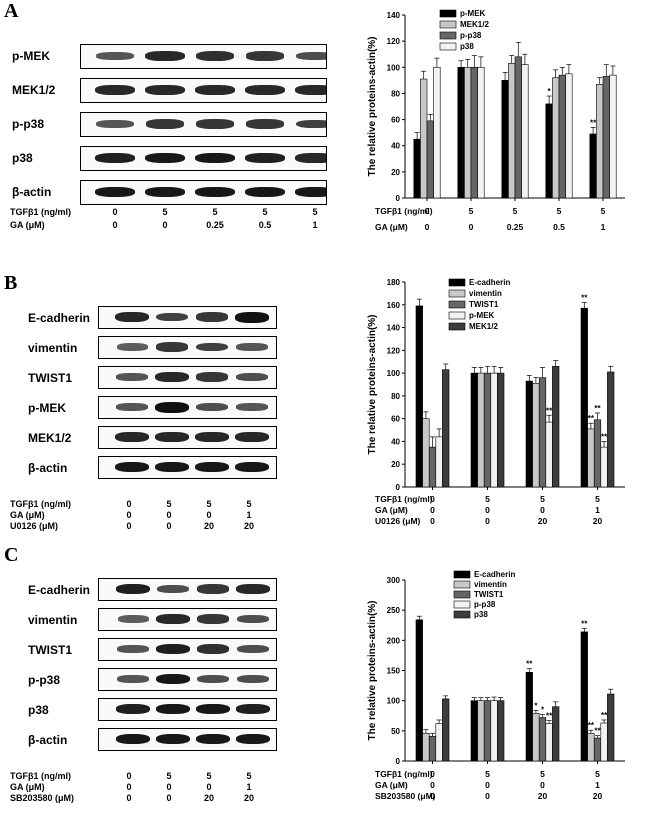 The height and width of the screenshot is (813, 650). What do you see at coordinates (394, 671) in the screenshot?
I see `y-tick-label: 150` at bounding box center [394, 671].